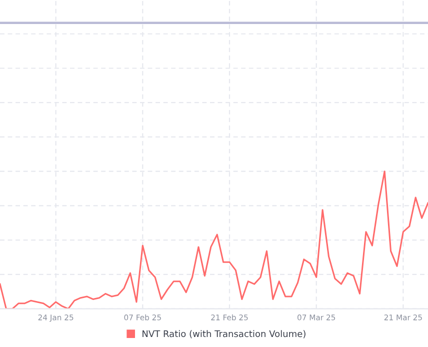  I want to click on legend-label: NVT Ratio (with Transaction Volume), so click(224, 334).